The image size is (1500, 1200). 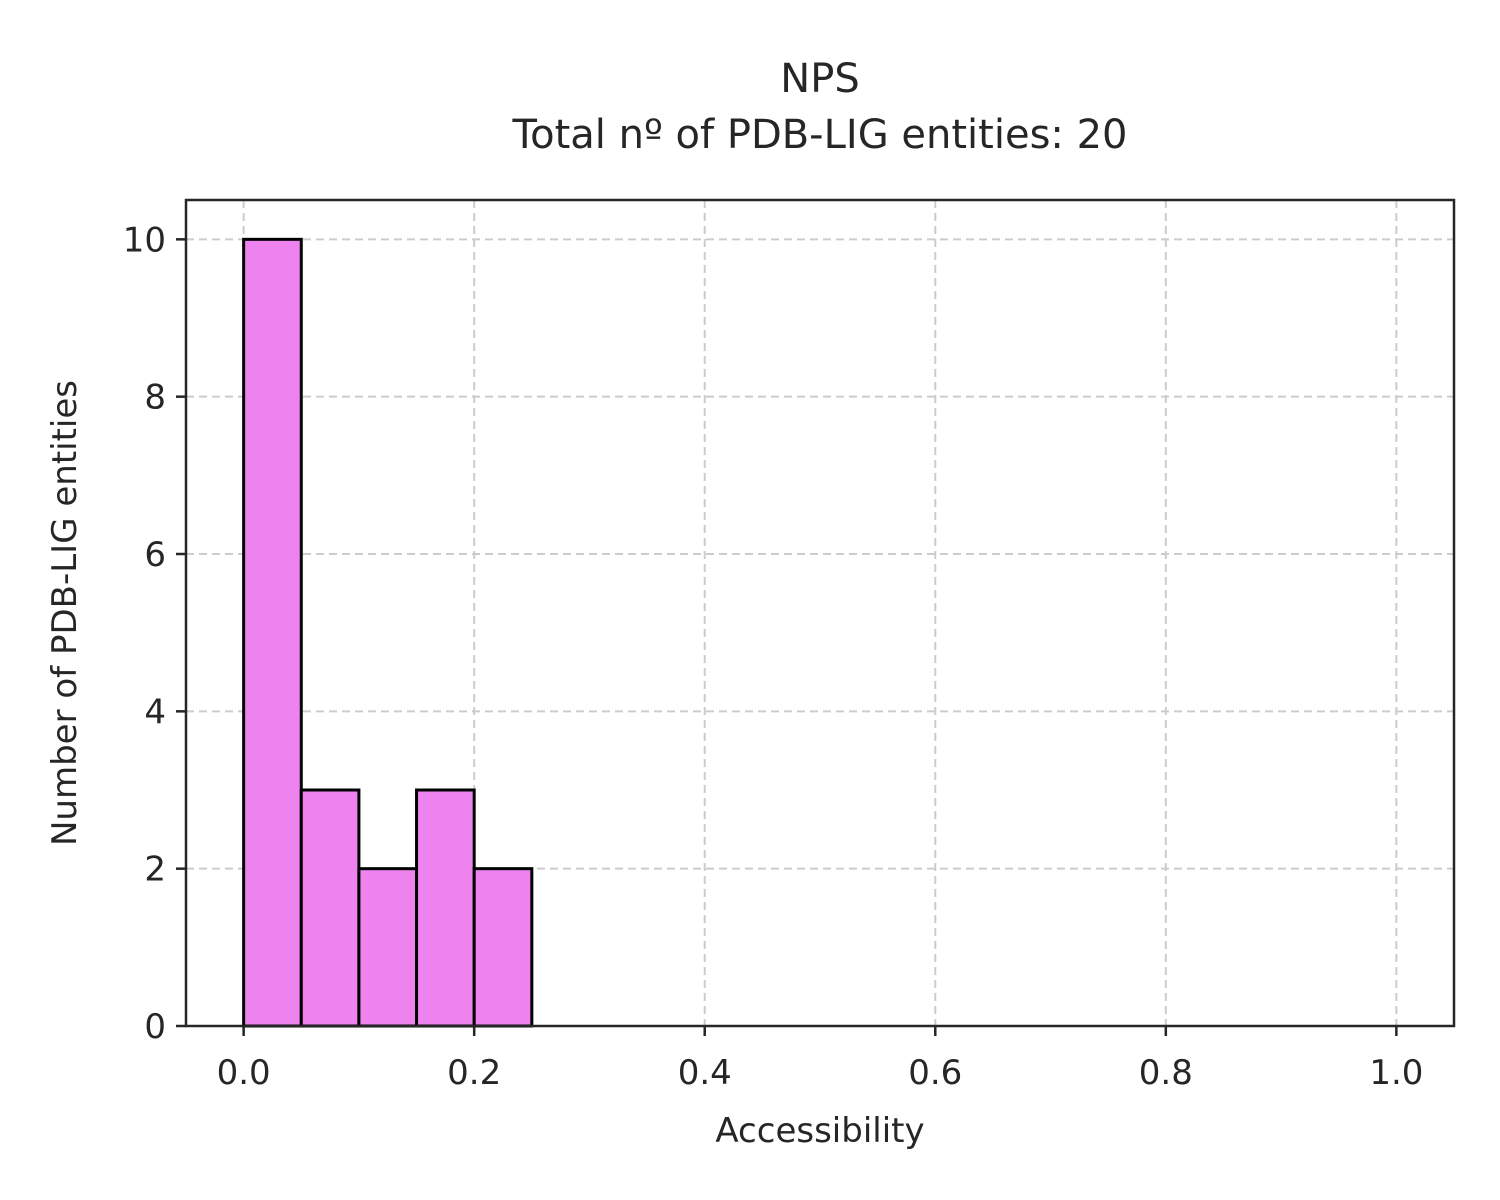 What do you see at coordinates (820, 135) in the screenshot?
I see `chart-title-line-2: Total nº of PDB-LIG entities: 20` at bounding box center [820, 135].